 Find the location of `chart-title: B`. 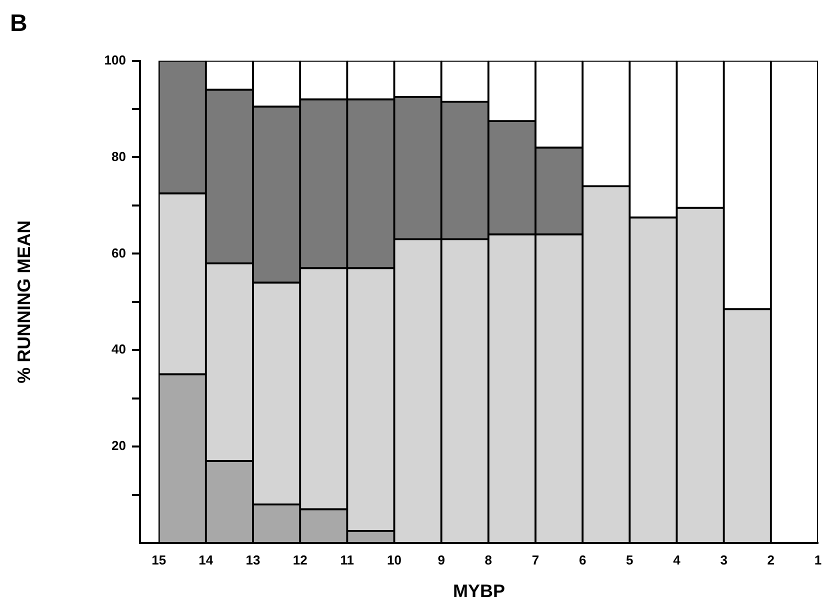

chart-title: B is located at coordinates (19, 24).